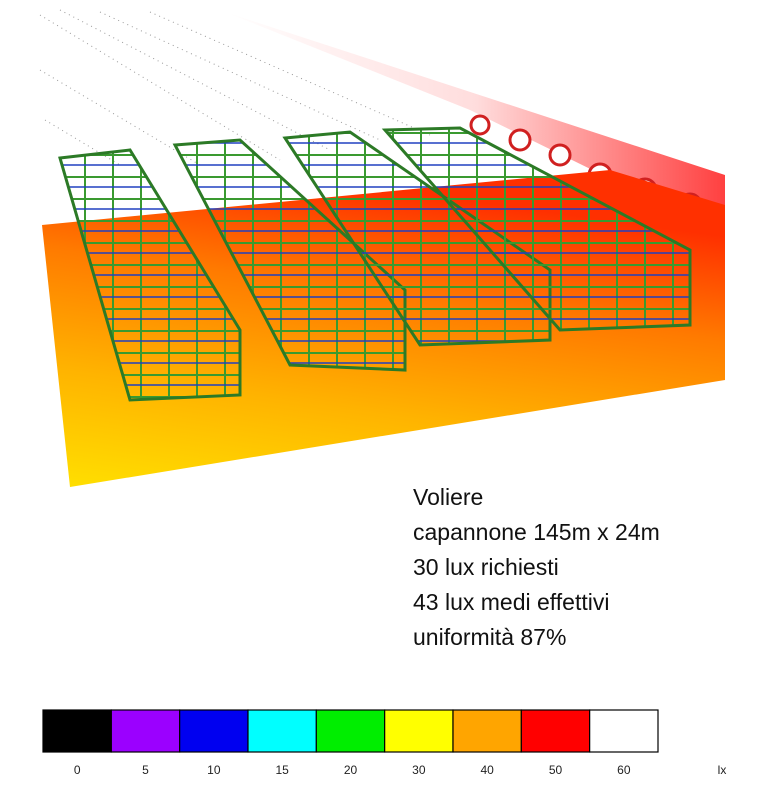 Image resolution: width=770 pixels, height=800 pixels. What do you see at coordinates (214, 770) in the screenshot?
I see `legend-label: 10` at bounding box center [214, 770].